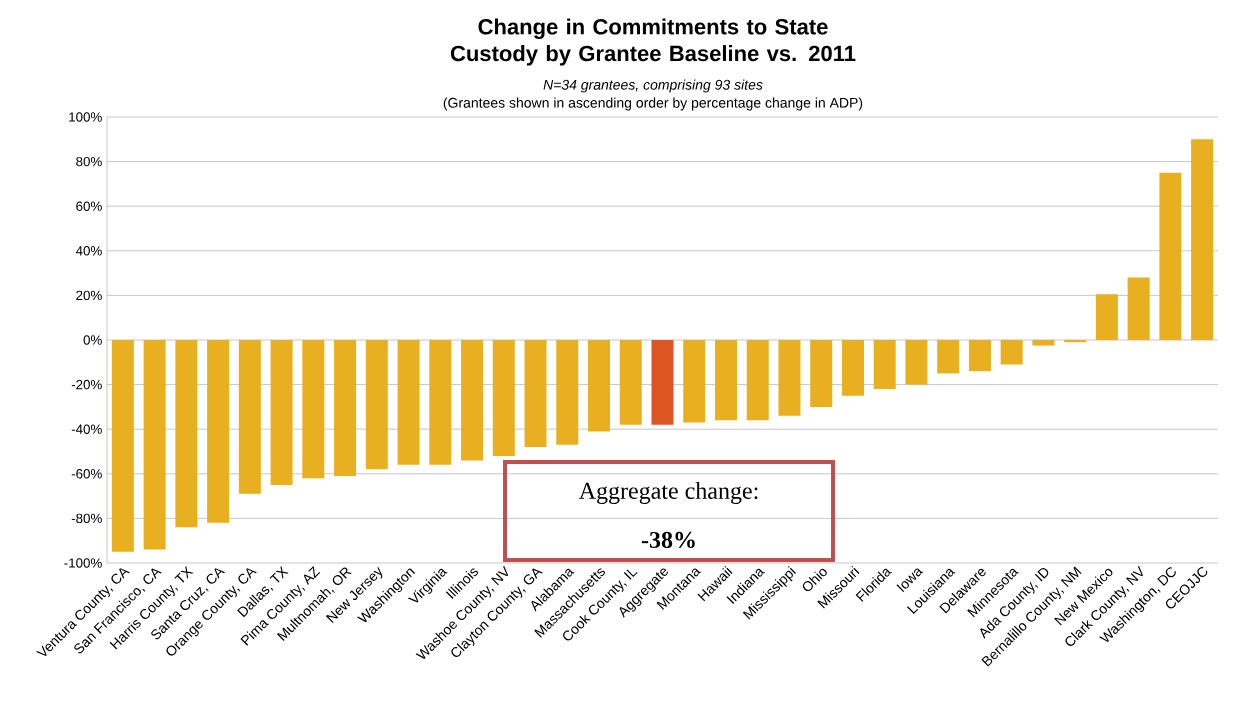  I want to click on y-tick-label: 40%, so click(88, 251).